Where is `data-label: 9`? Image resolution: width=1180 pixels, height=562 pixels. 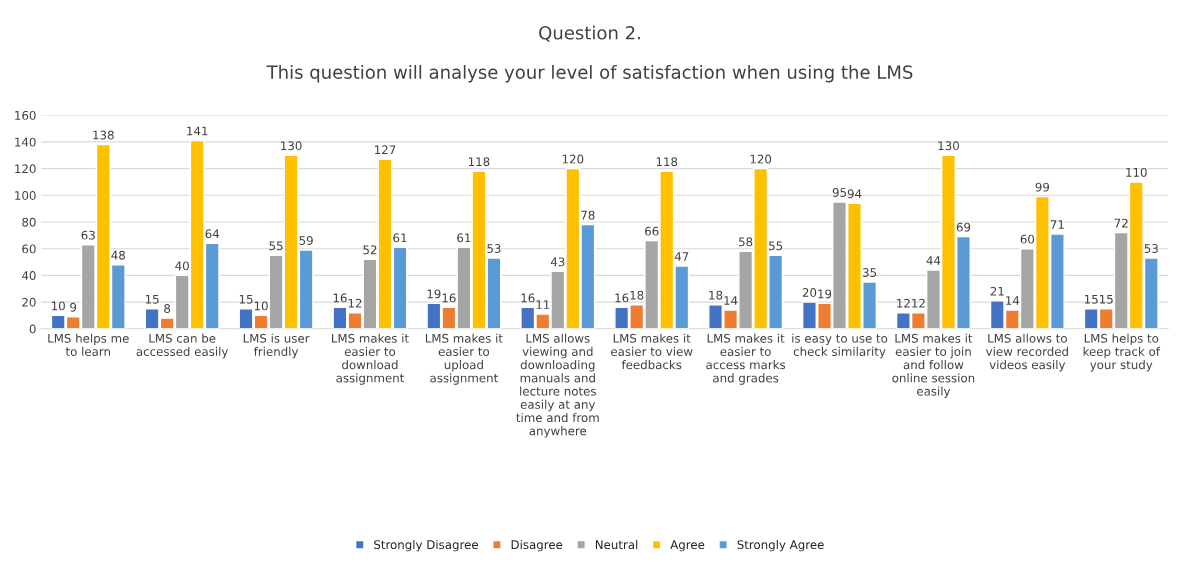 data-label: 9 is located at coordinates (73, 307).